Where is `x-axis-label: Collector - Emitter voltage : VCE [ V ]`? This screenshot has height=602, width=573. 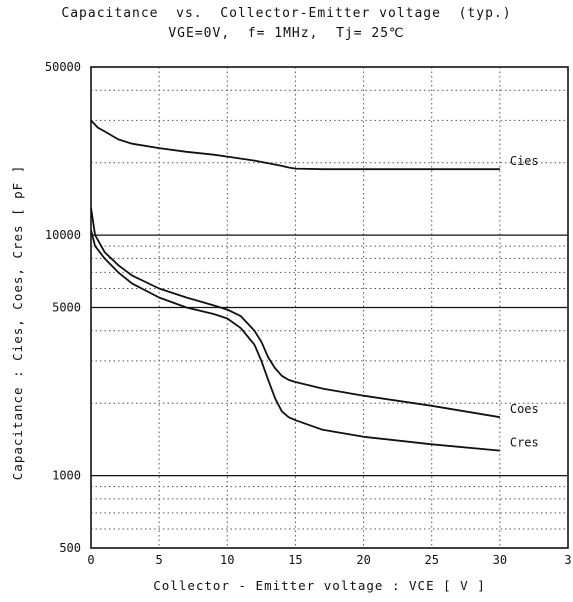
x-axis-label: Collector - Emitter voltage : VCE [ V ] is located at coordinates (319, 585).